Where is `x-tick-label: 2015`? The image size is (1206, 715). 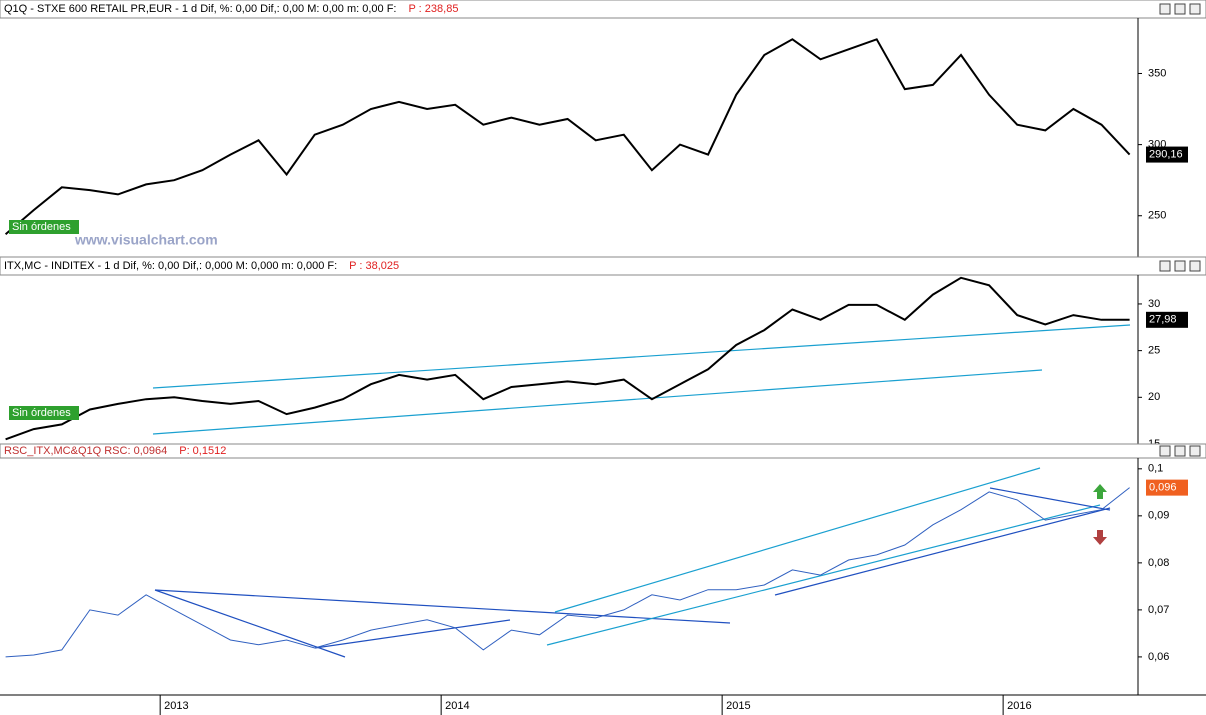
x-tick-label: 2015 is located at coordinates (738, 706).